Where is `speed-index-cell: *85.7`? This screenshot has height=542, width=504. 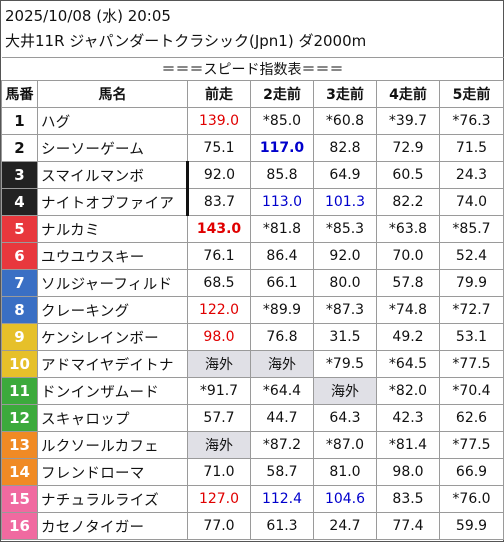 speed-index-cell: *85.7 is located at coordinates (471, 229).